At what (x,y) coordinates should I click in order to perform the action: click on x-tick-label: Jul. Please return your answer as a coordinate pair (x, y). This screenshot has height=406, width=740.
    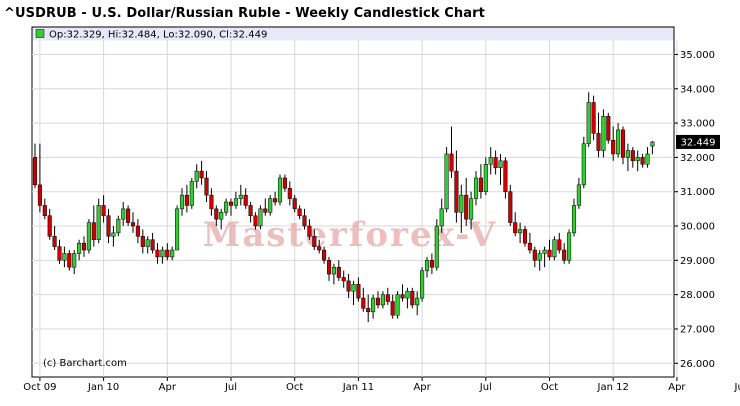
    Looking at the image, I should click on (230, 387).